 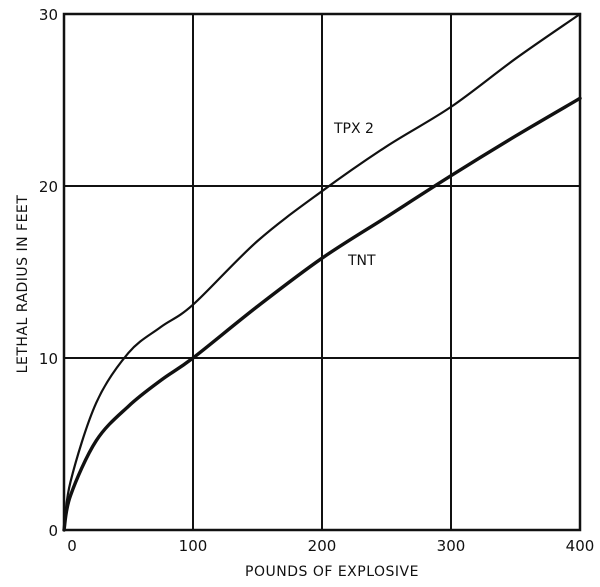 I want to click on series-label-tnt: TNT, so click(x=361, y=261).